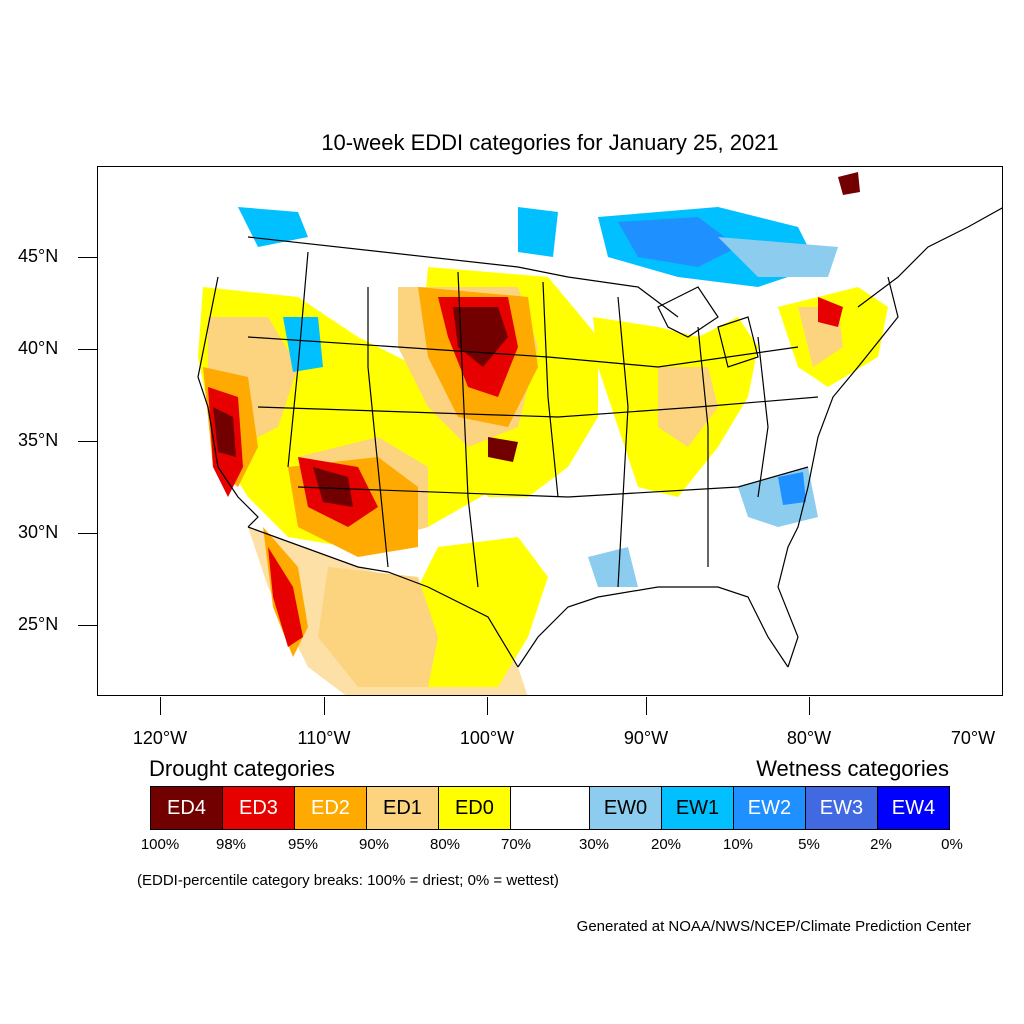 Image resolution: width=1024 pixels, height=1024 pixels. What do you see at coordinates (952, 844) in the screenshot?
I see `percentile-label: 0%` at bounding box center [952, 844].